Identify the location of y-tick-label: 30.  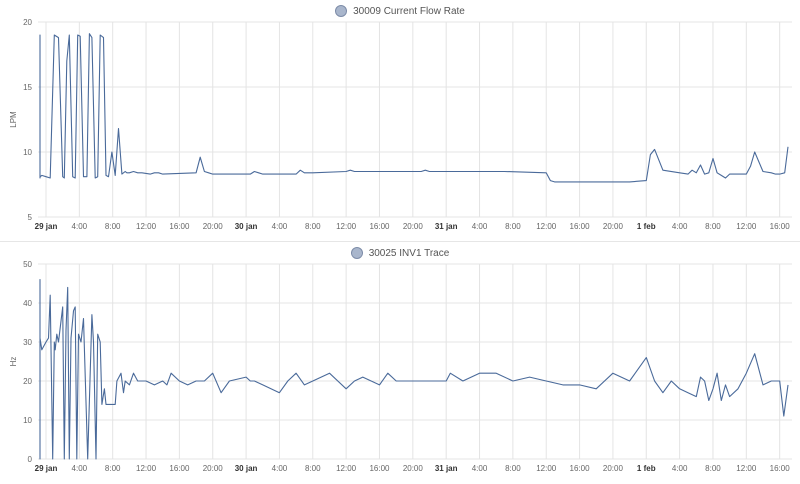
(27, 342).